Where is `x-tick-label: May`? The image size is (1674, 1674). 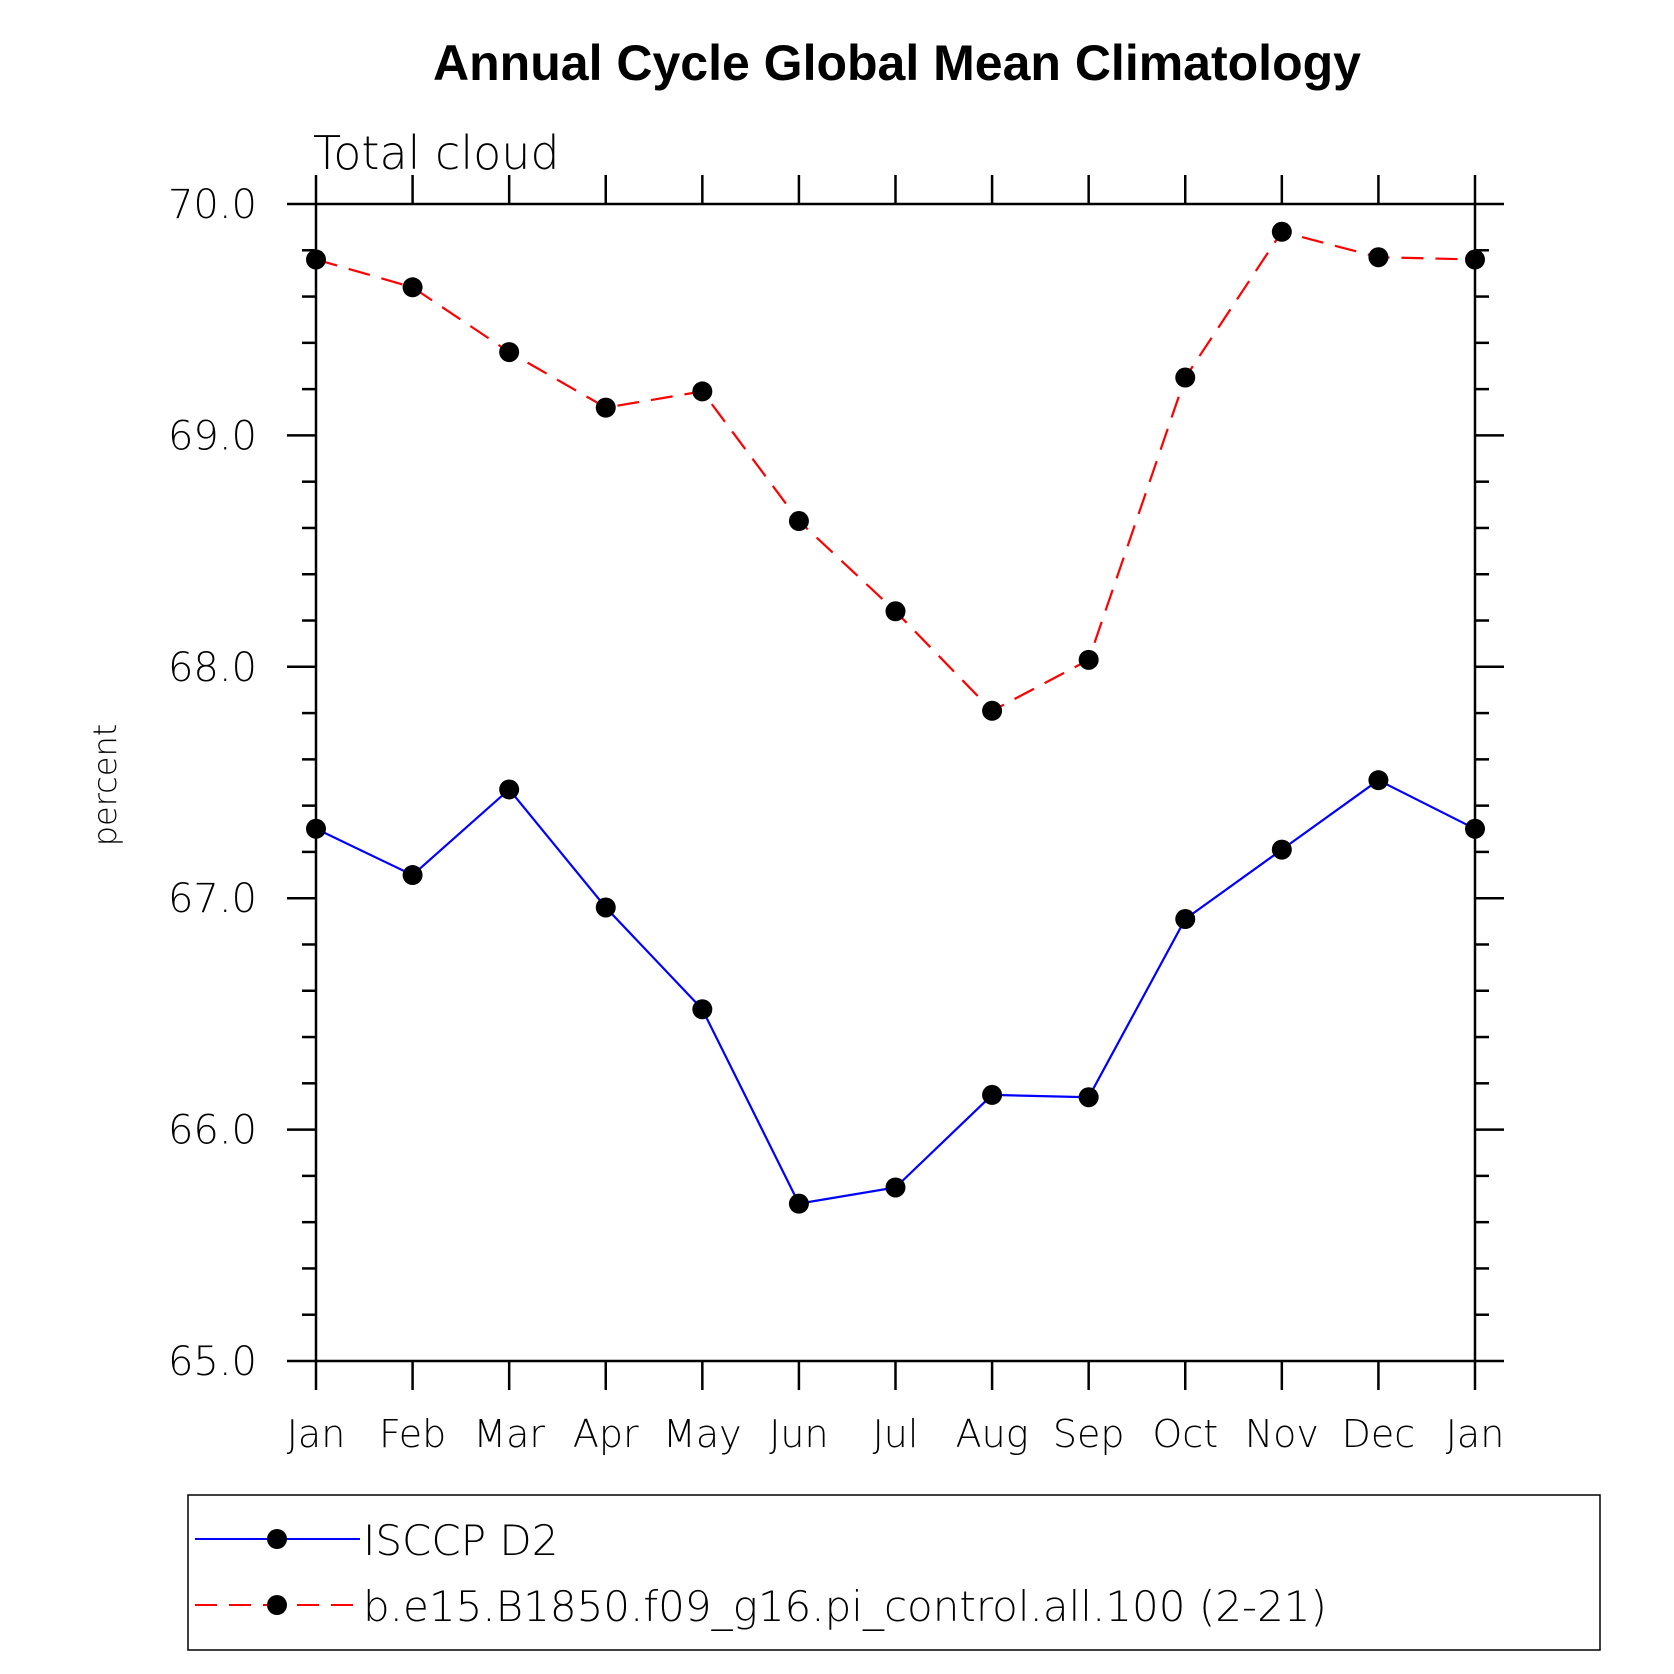
x-tick-label: May is located at coordinates (702, 1434).